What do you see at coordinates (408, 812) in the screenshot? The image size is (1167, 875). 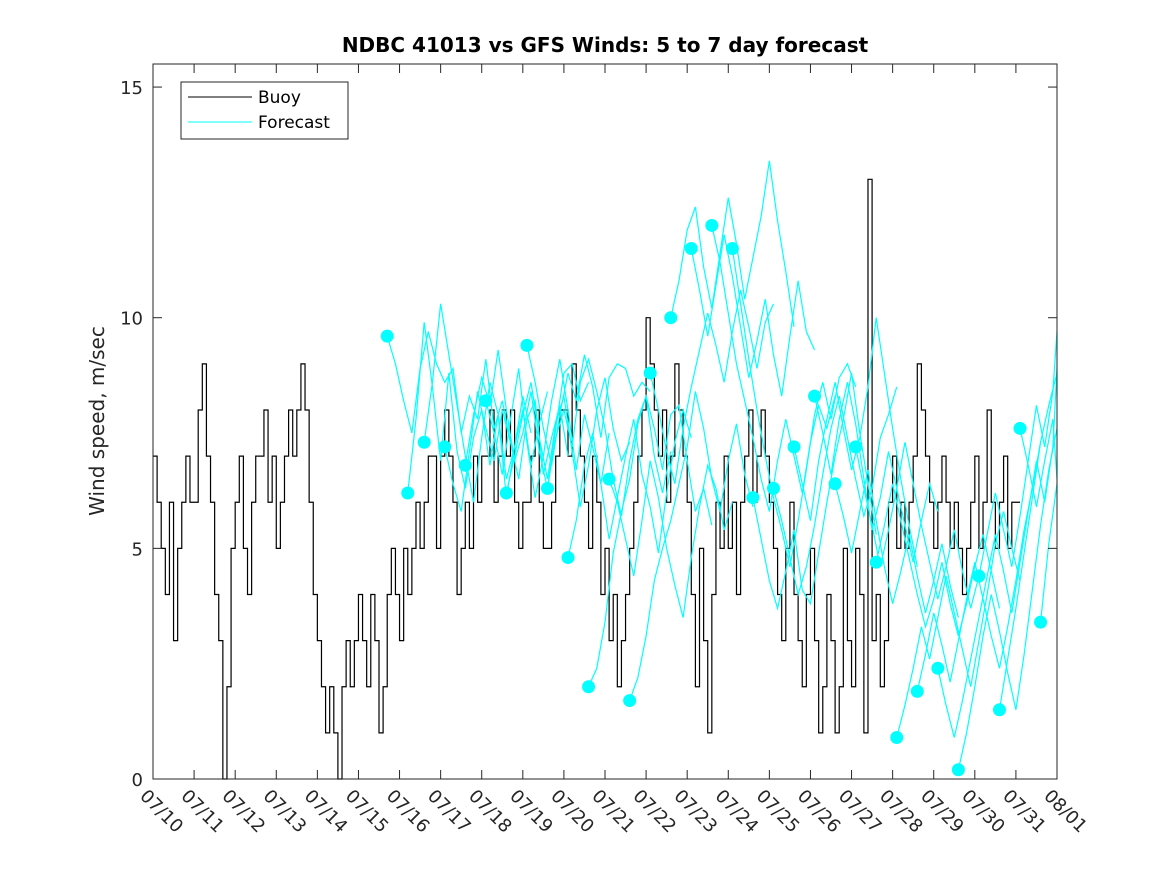 I see `x-tick-label: 07/16` at bounding box center [408, 812].